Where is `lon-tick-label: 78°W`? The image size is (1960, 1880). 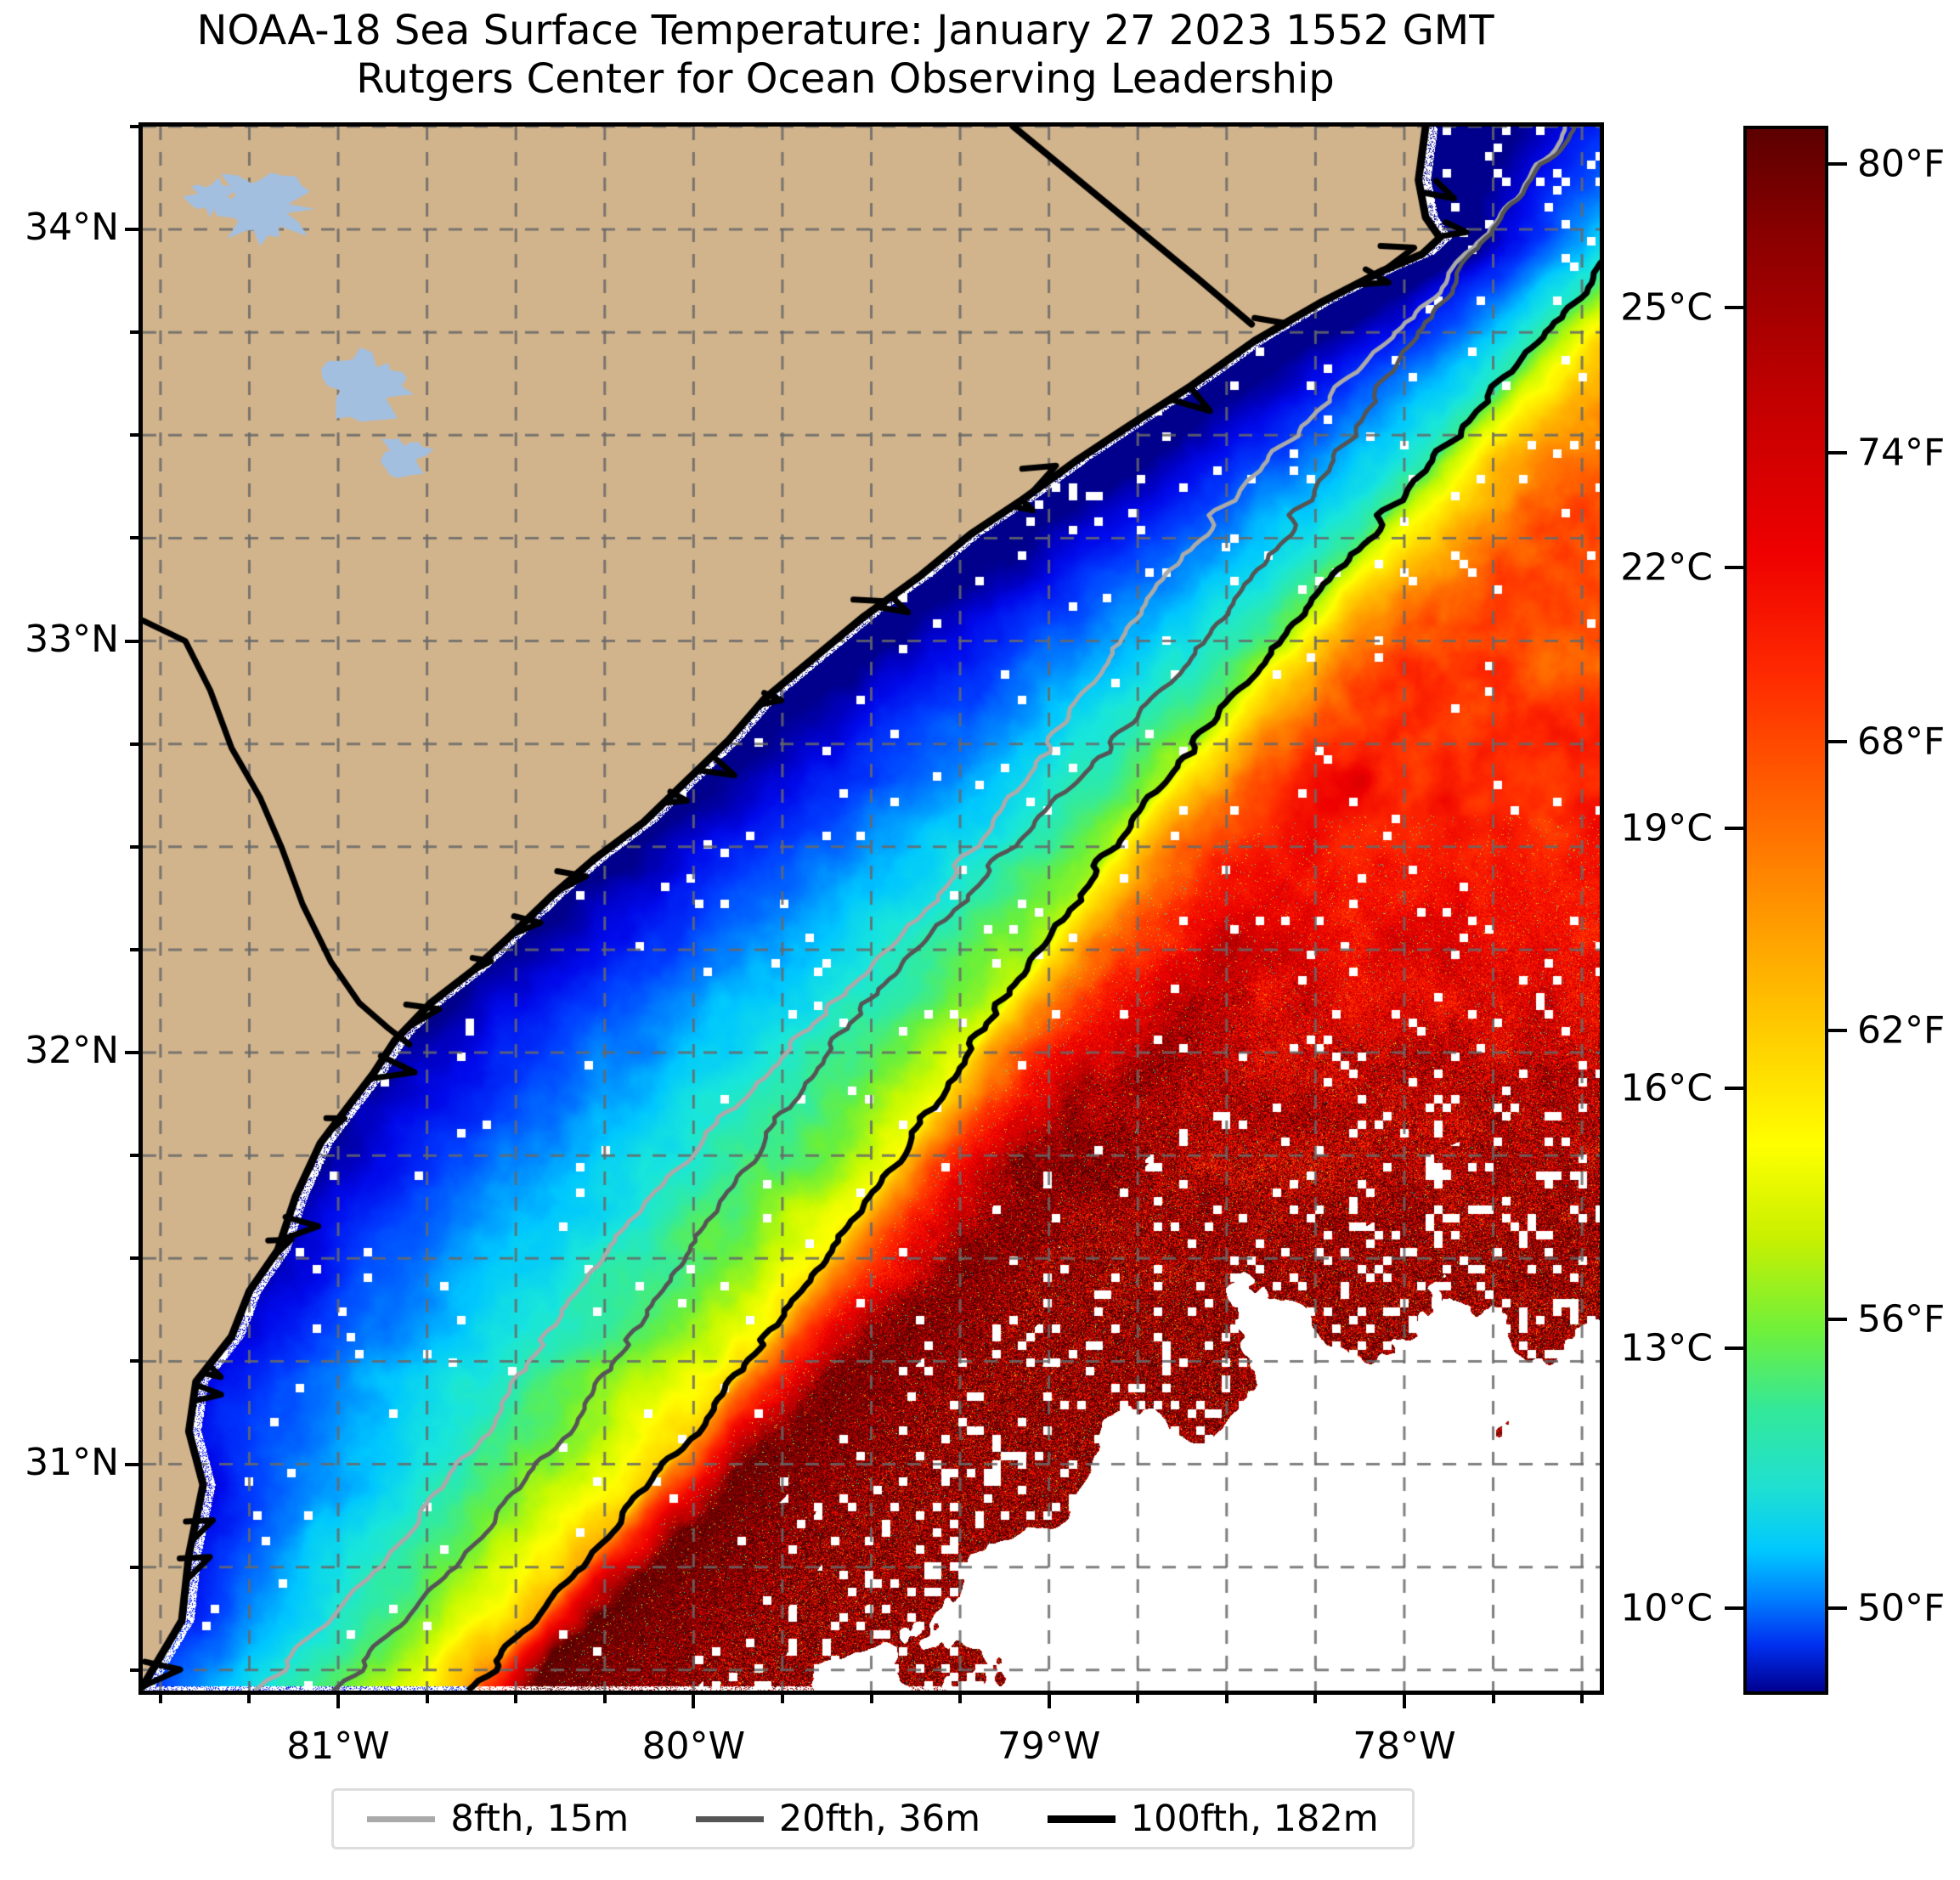
lon-tick-label: 78°W is located at coordinates (1405, 1746).